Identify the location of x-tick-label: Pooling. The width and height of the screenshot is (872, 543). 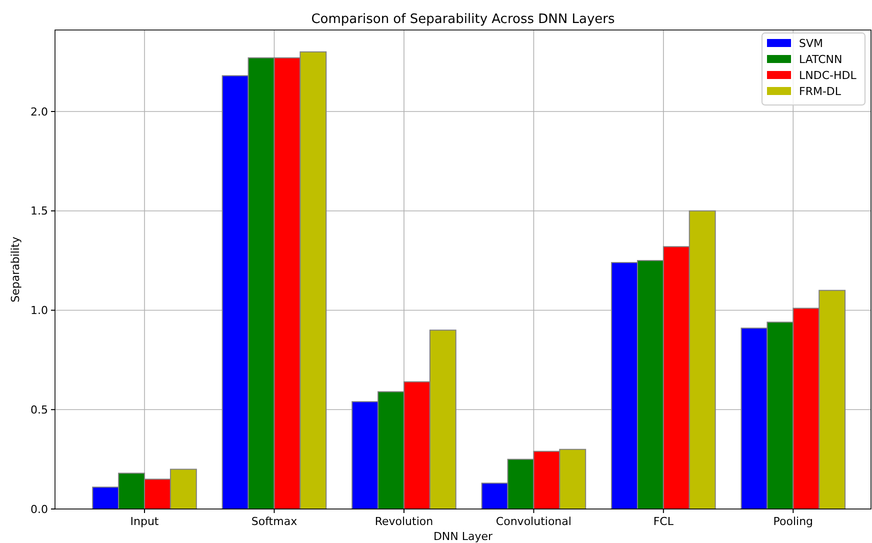
(793, 521).